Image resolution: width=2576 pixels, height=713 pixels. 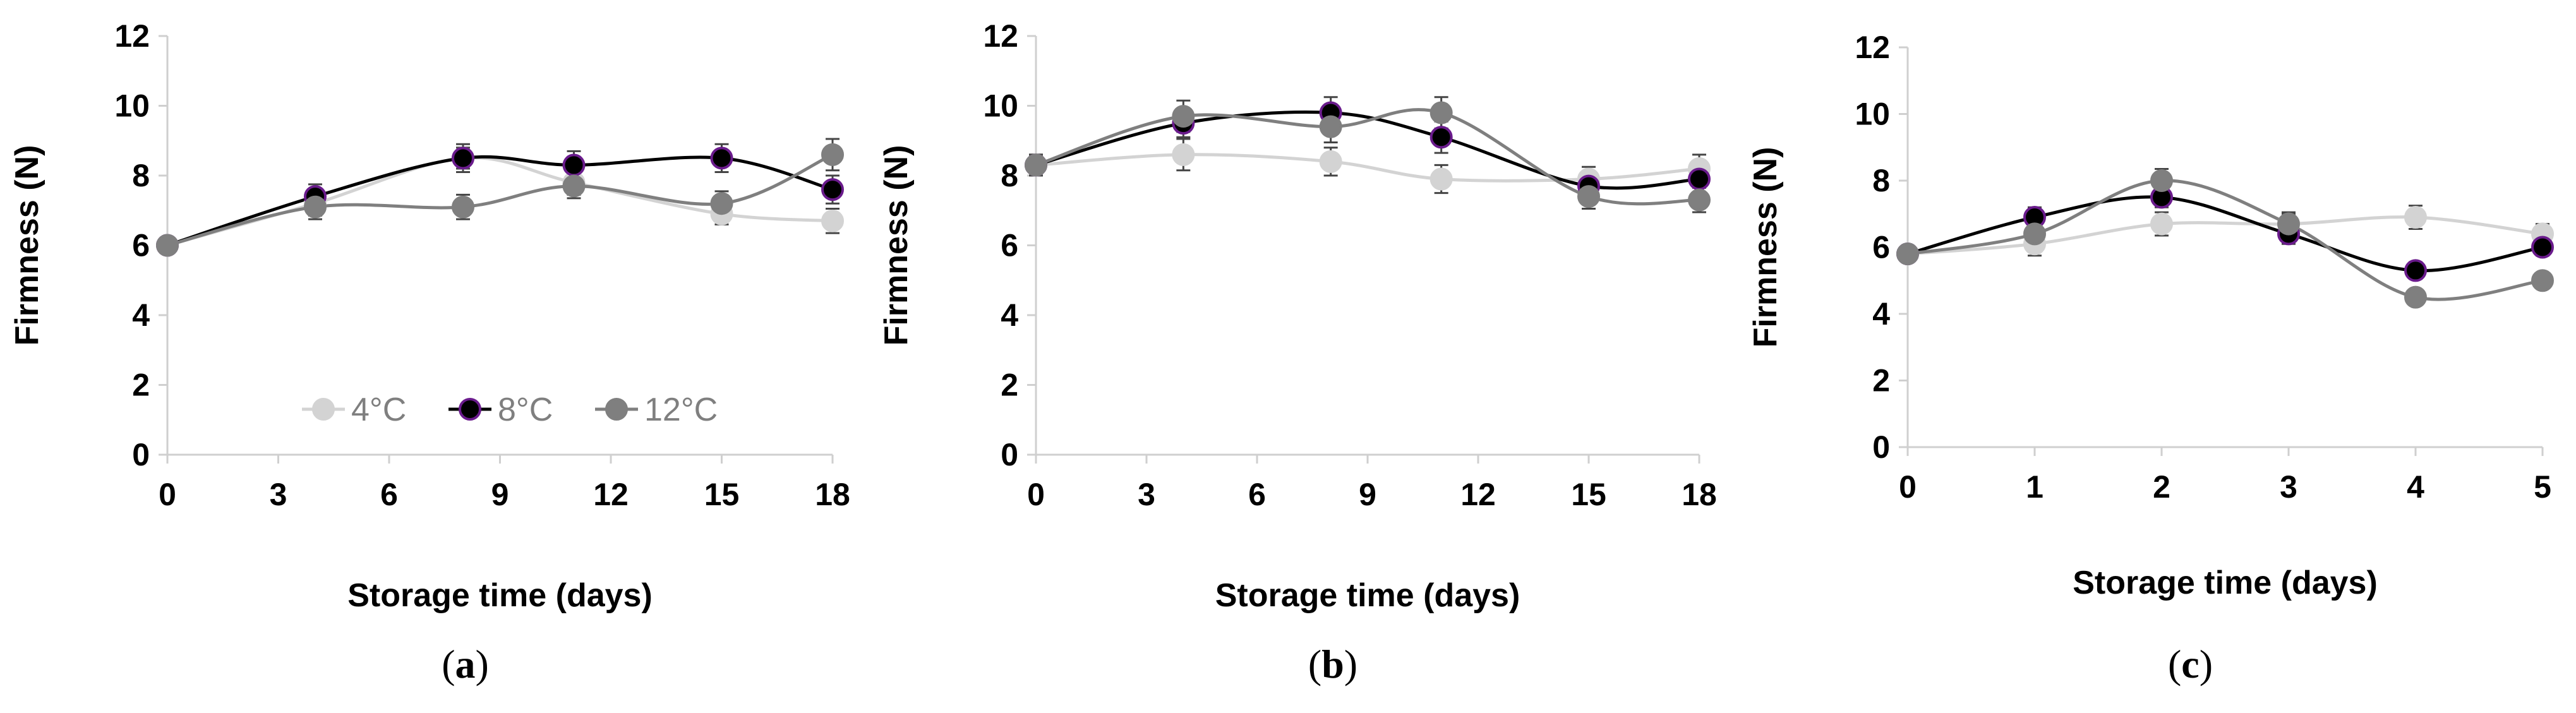 I want to click on legend: 4°C 8°C 12°C, so click(x=510, y=410).